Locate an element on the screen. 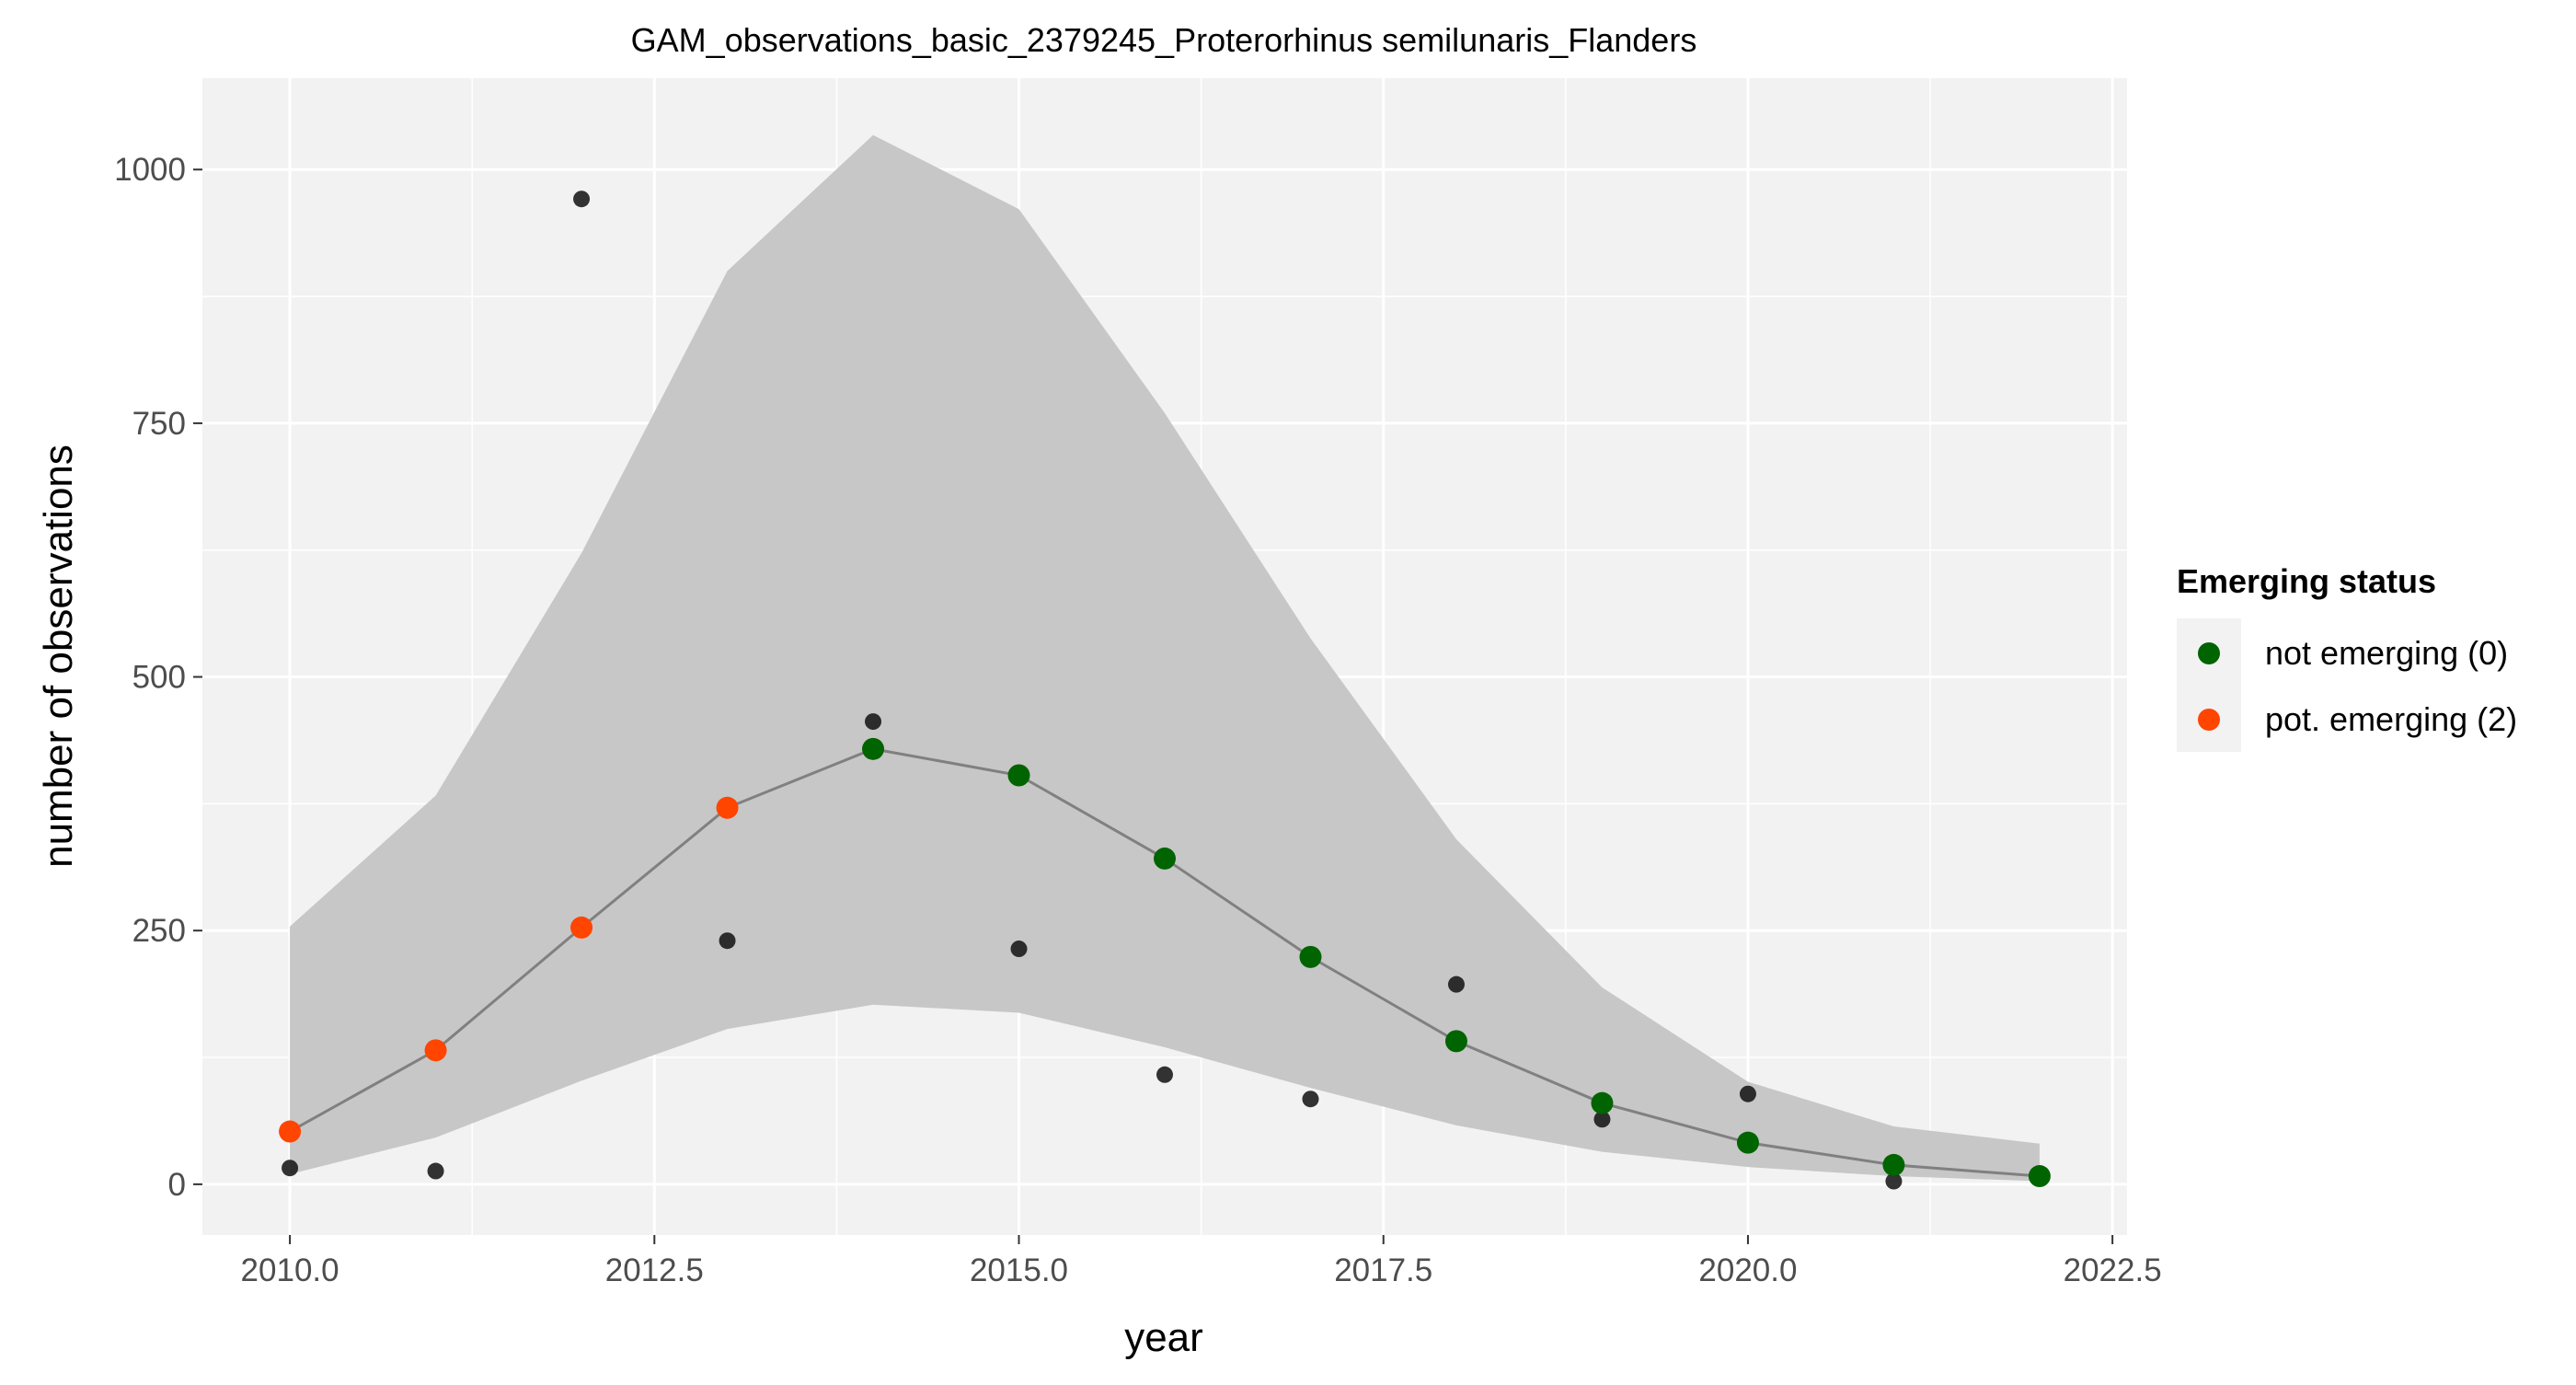 The height and width of the screenshot is (1385, 2576). y-tick-label: 1000 is located at coordinates (150, 170).